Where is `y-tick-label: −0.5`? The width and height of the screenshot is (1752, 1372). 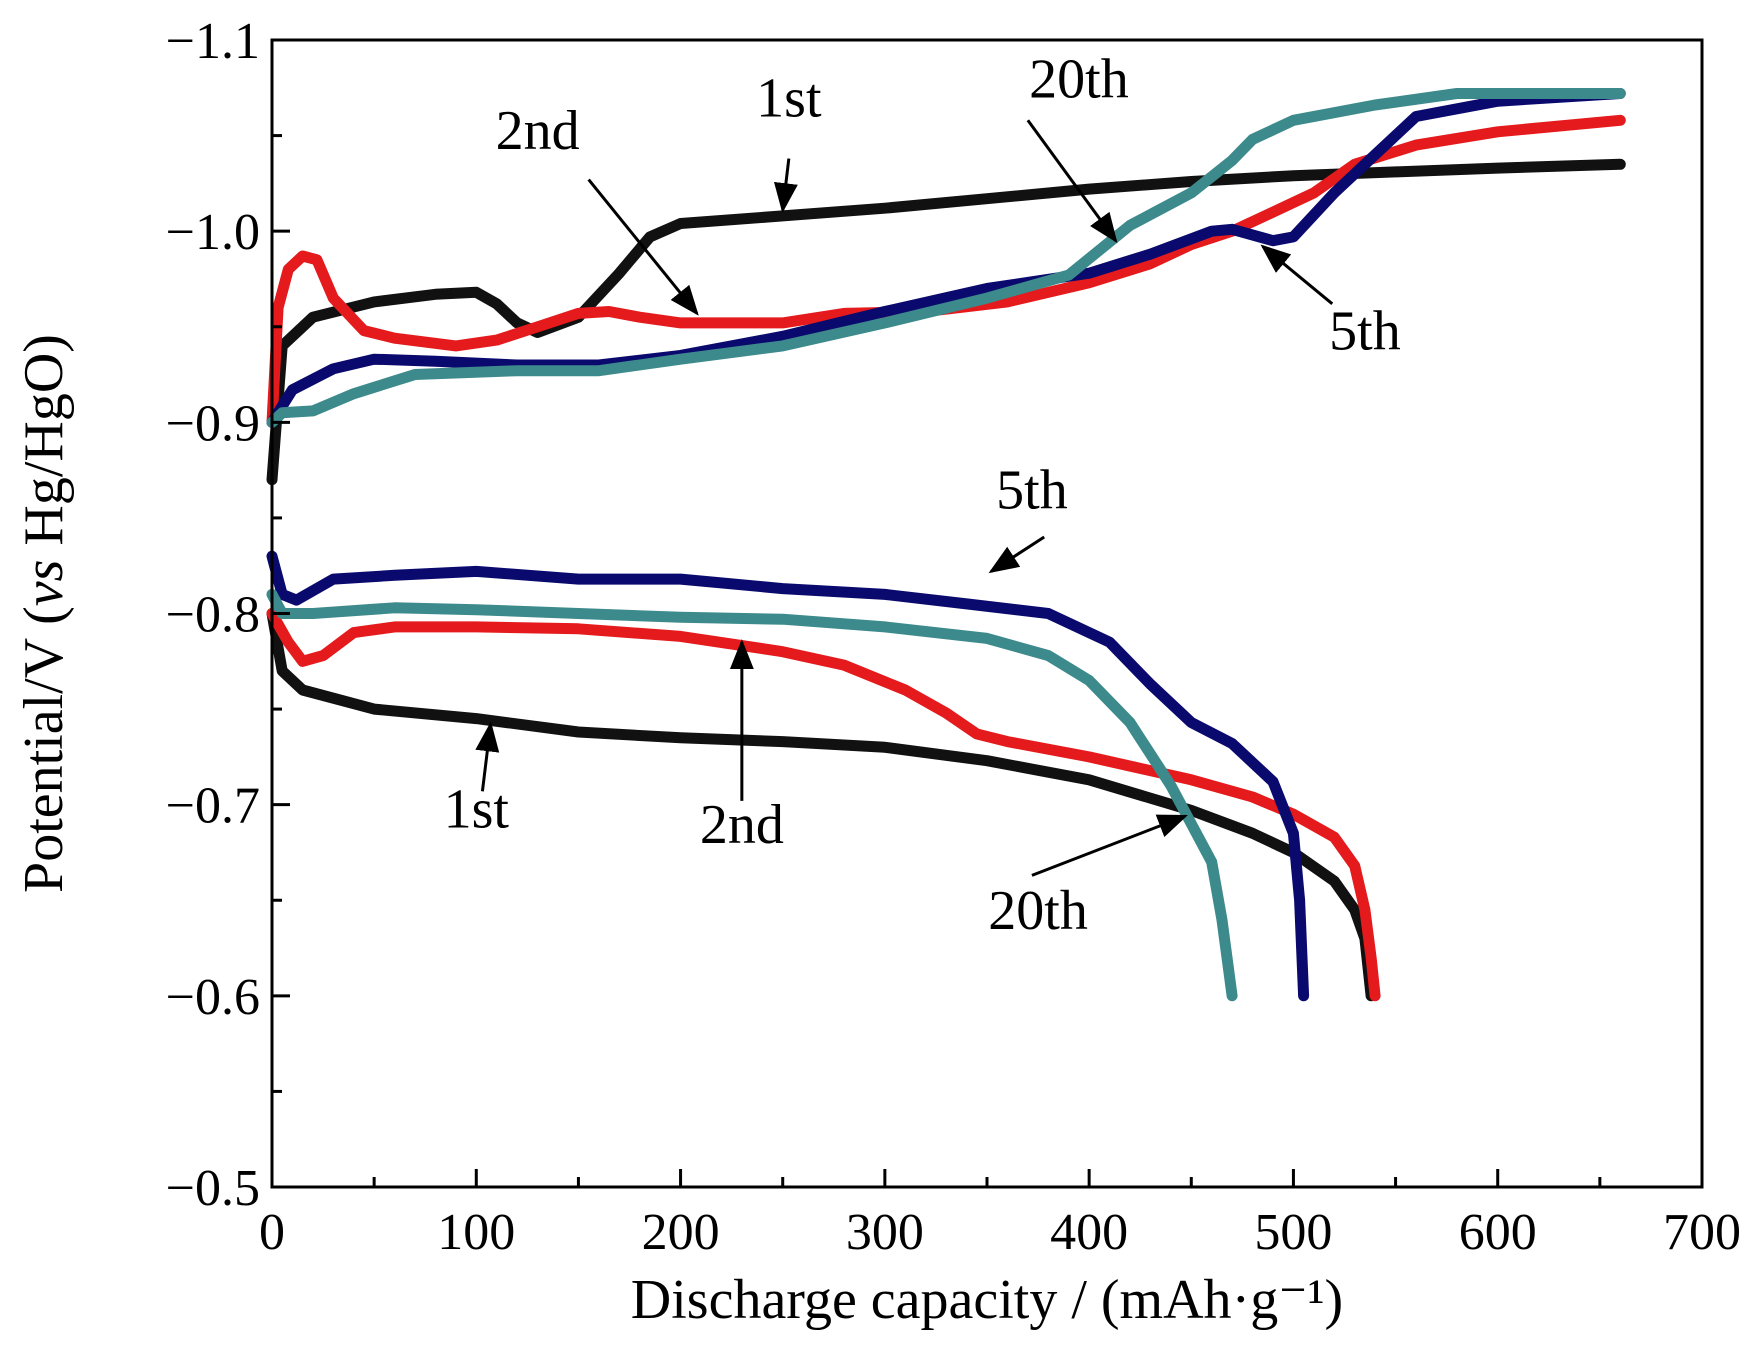 y-tick-label: −0.5 is located at coordinates (213, 1188).